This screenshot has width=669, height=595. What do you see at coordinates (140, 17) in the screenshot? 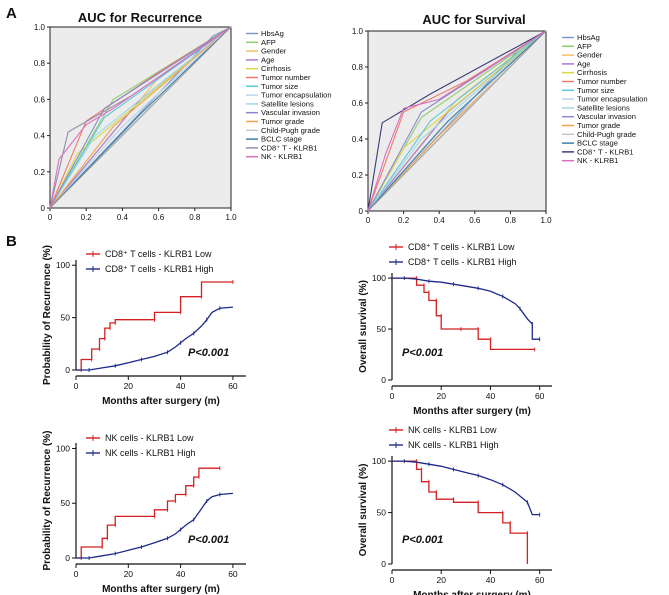
I see `chart-title: AUC for Recurrence` at bounding box center [140, 17].